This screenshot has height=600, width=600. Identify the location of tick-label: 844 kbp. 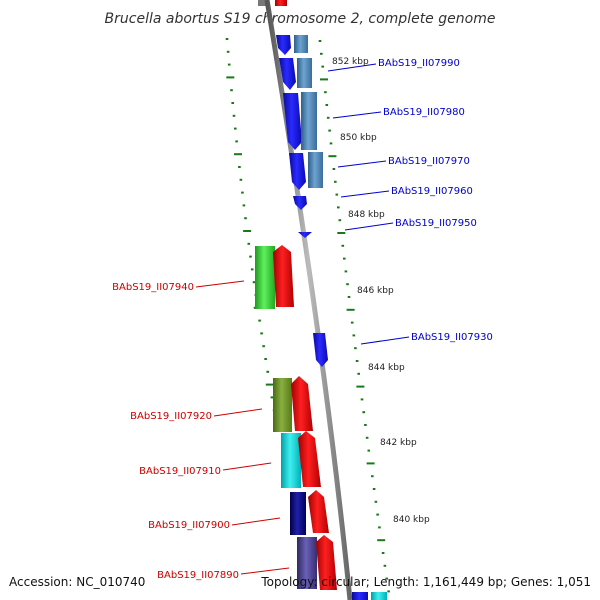
(386, 368).